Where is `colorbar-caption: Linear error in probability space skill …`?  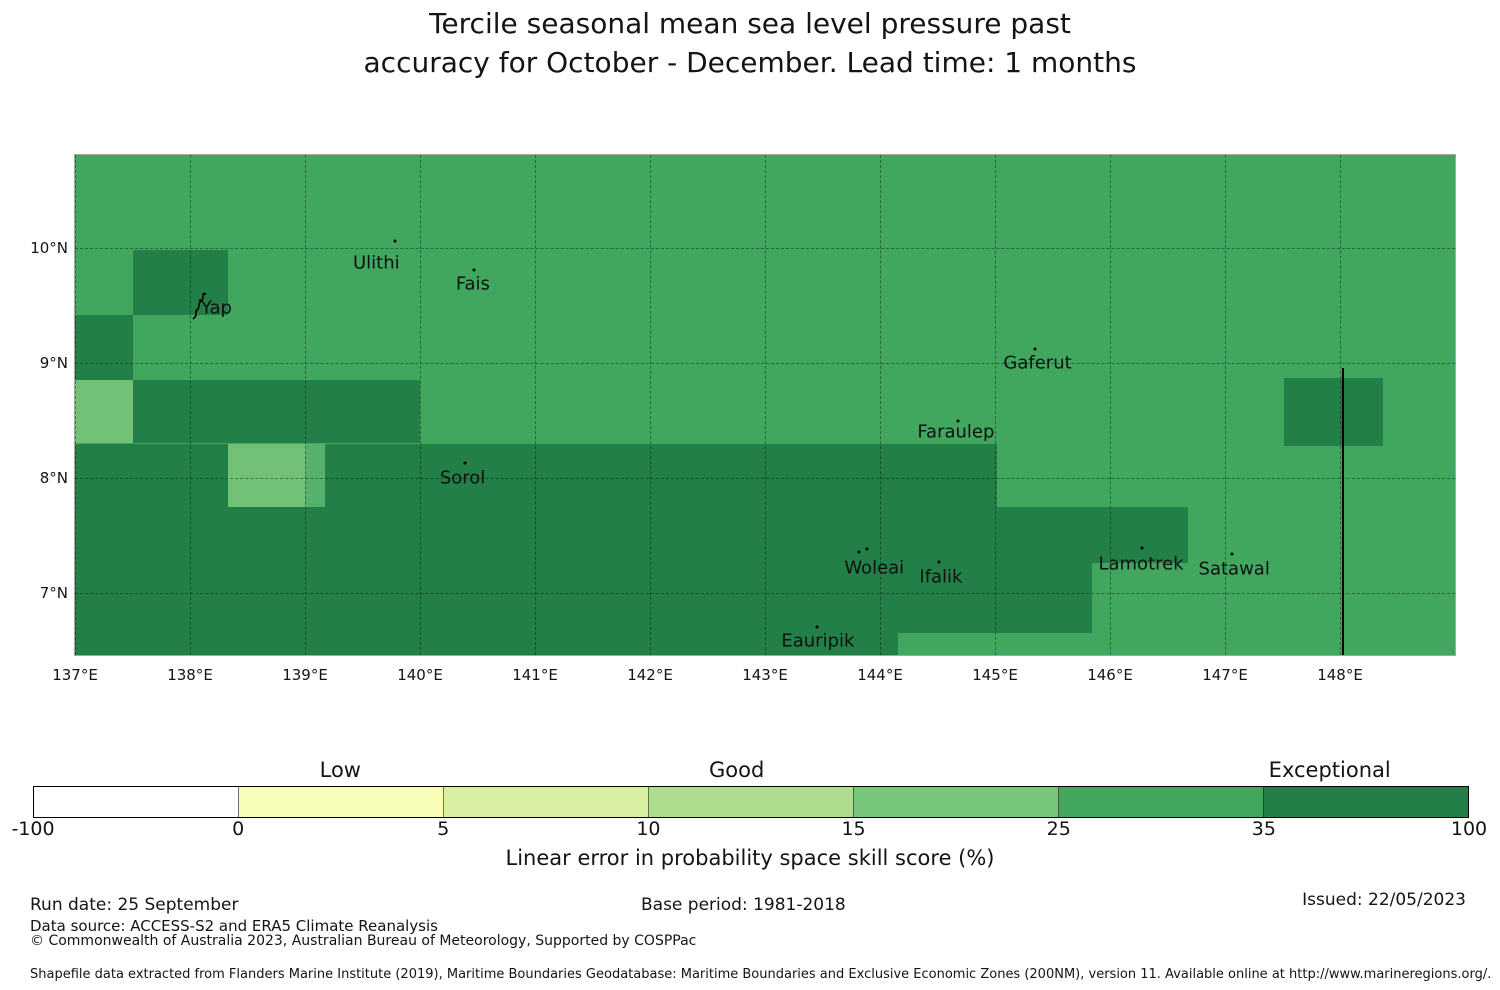 colorbar-caption: Linear error in probability space skill … is located at coordinates (750, 858).